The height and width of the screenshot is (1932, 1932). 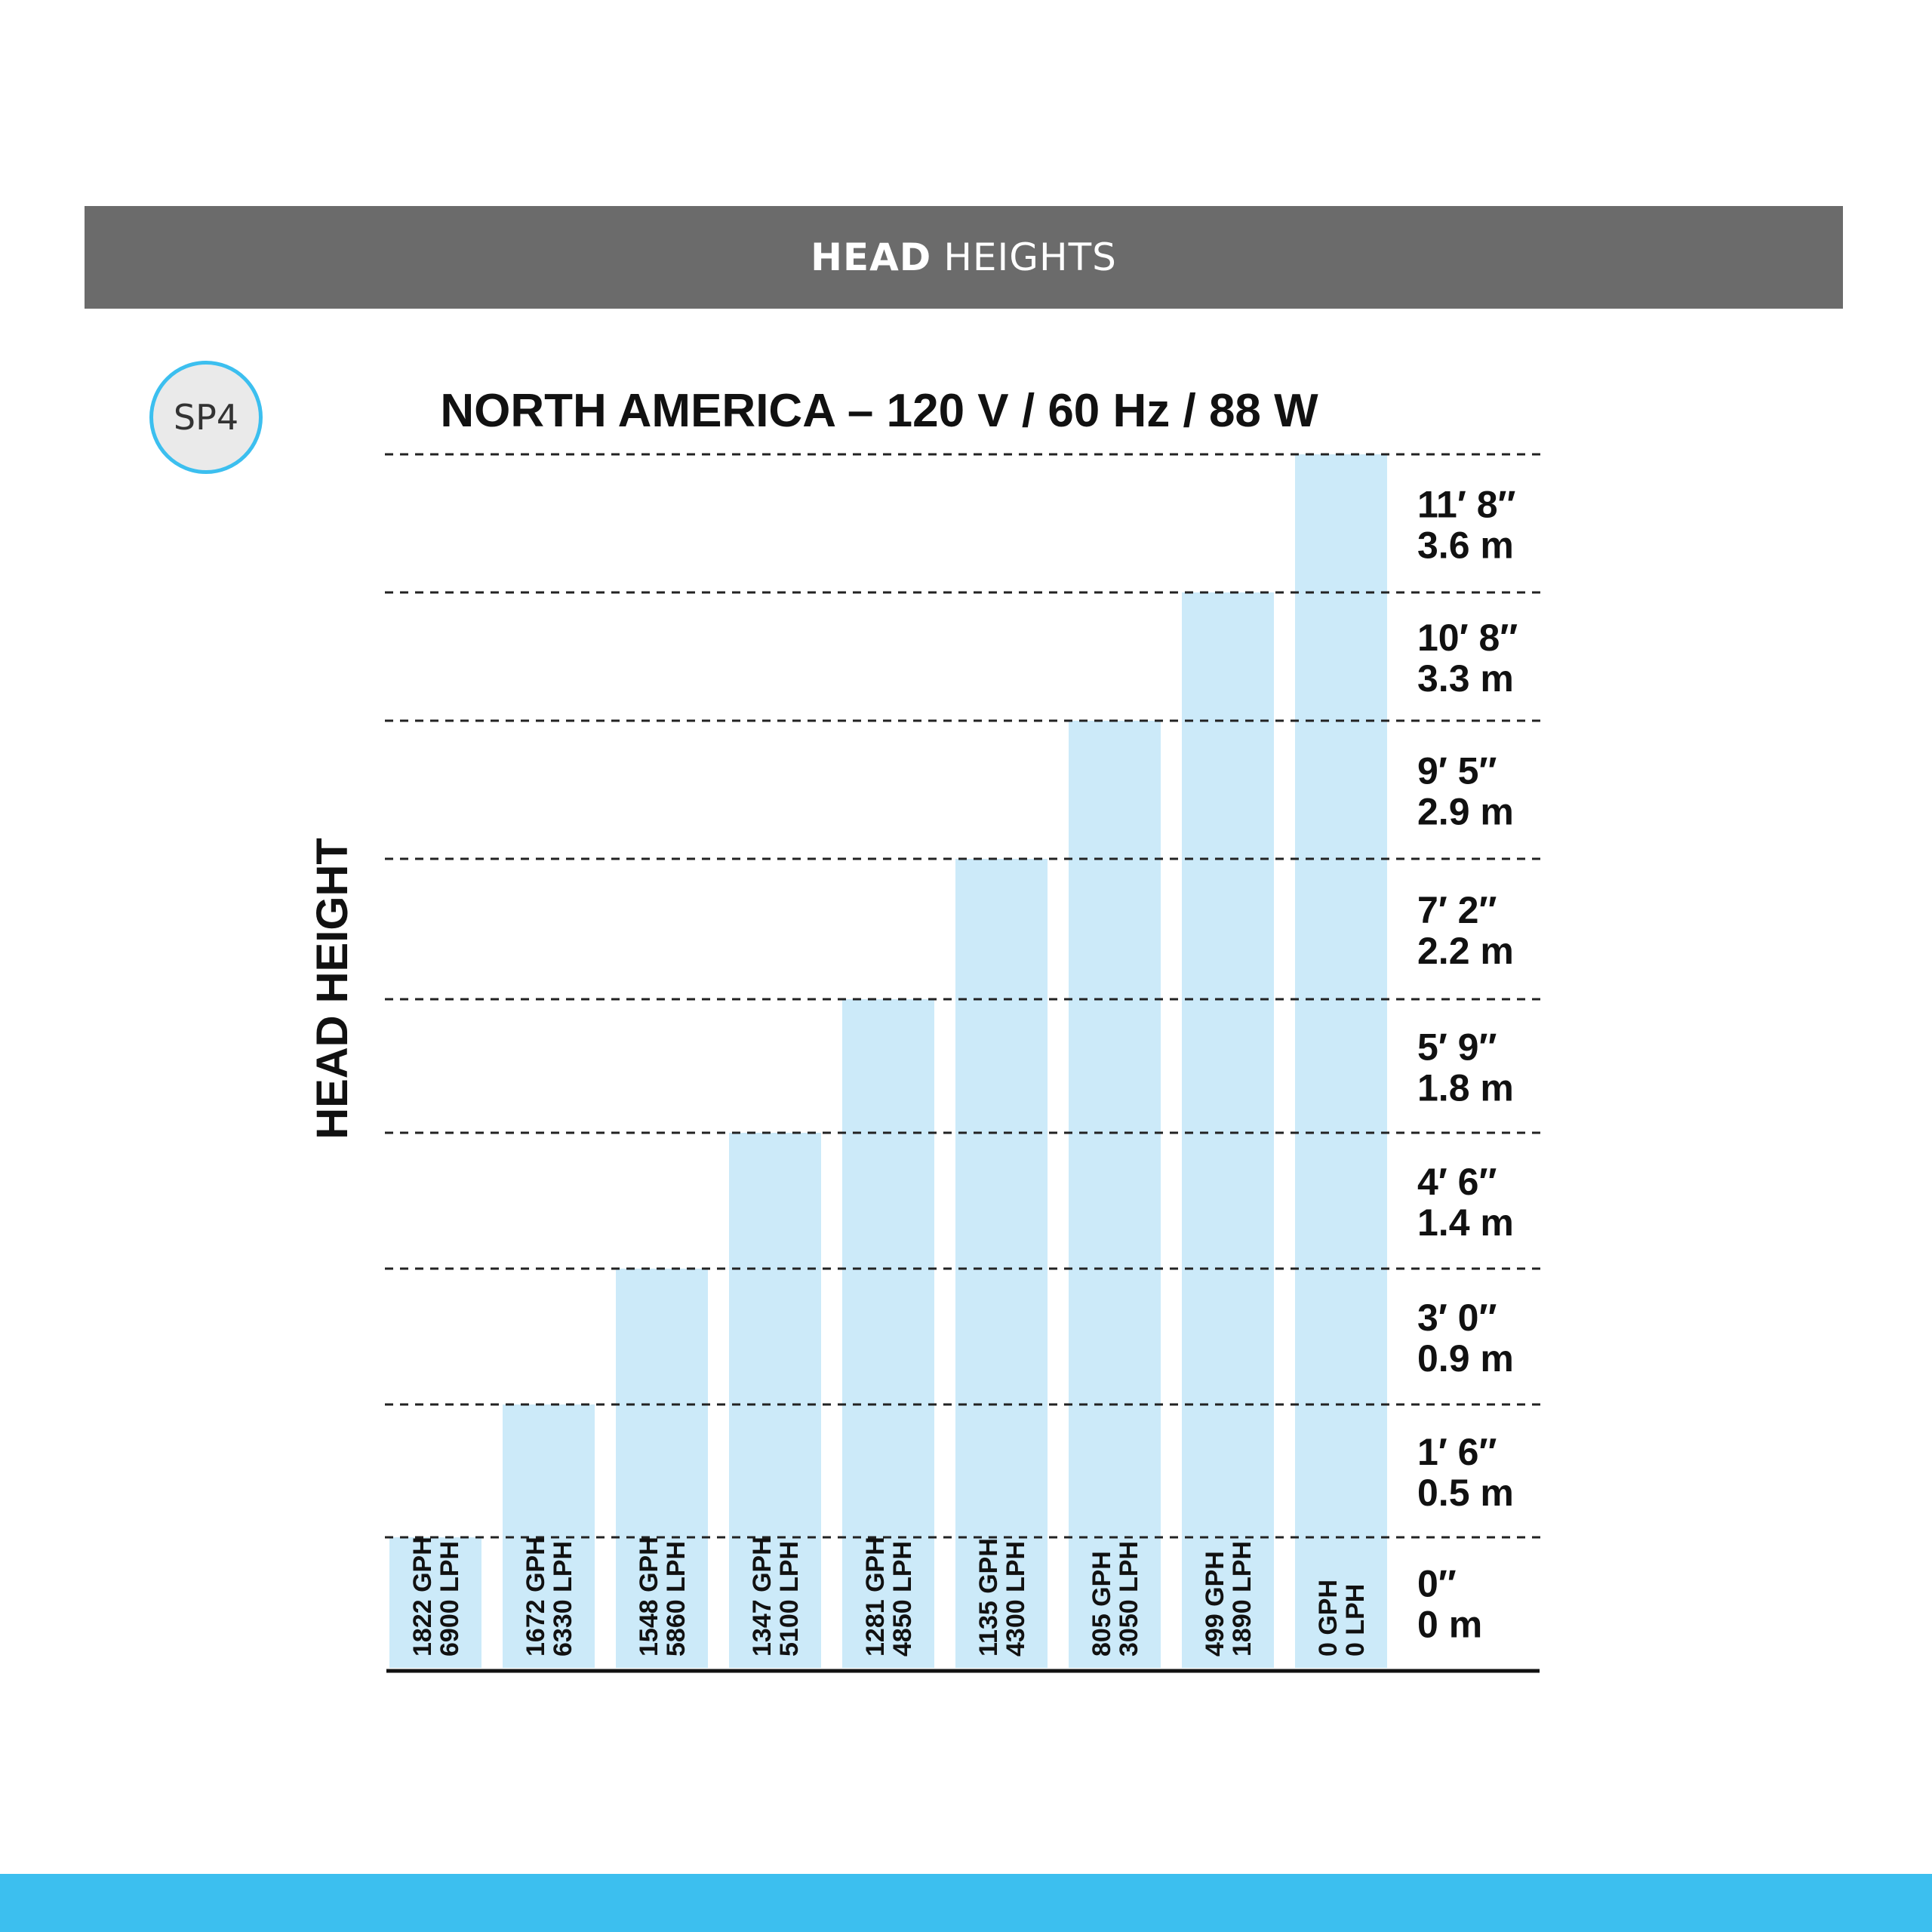 What do you see at coordinates (988, 1597) in the screenshot?
I see `flow-label-gph: 1135 GPH` at bounding box center [988, 1597].